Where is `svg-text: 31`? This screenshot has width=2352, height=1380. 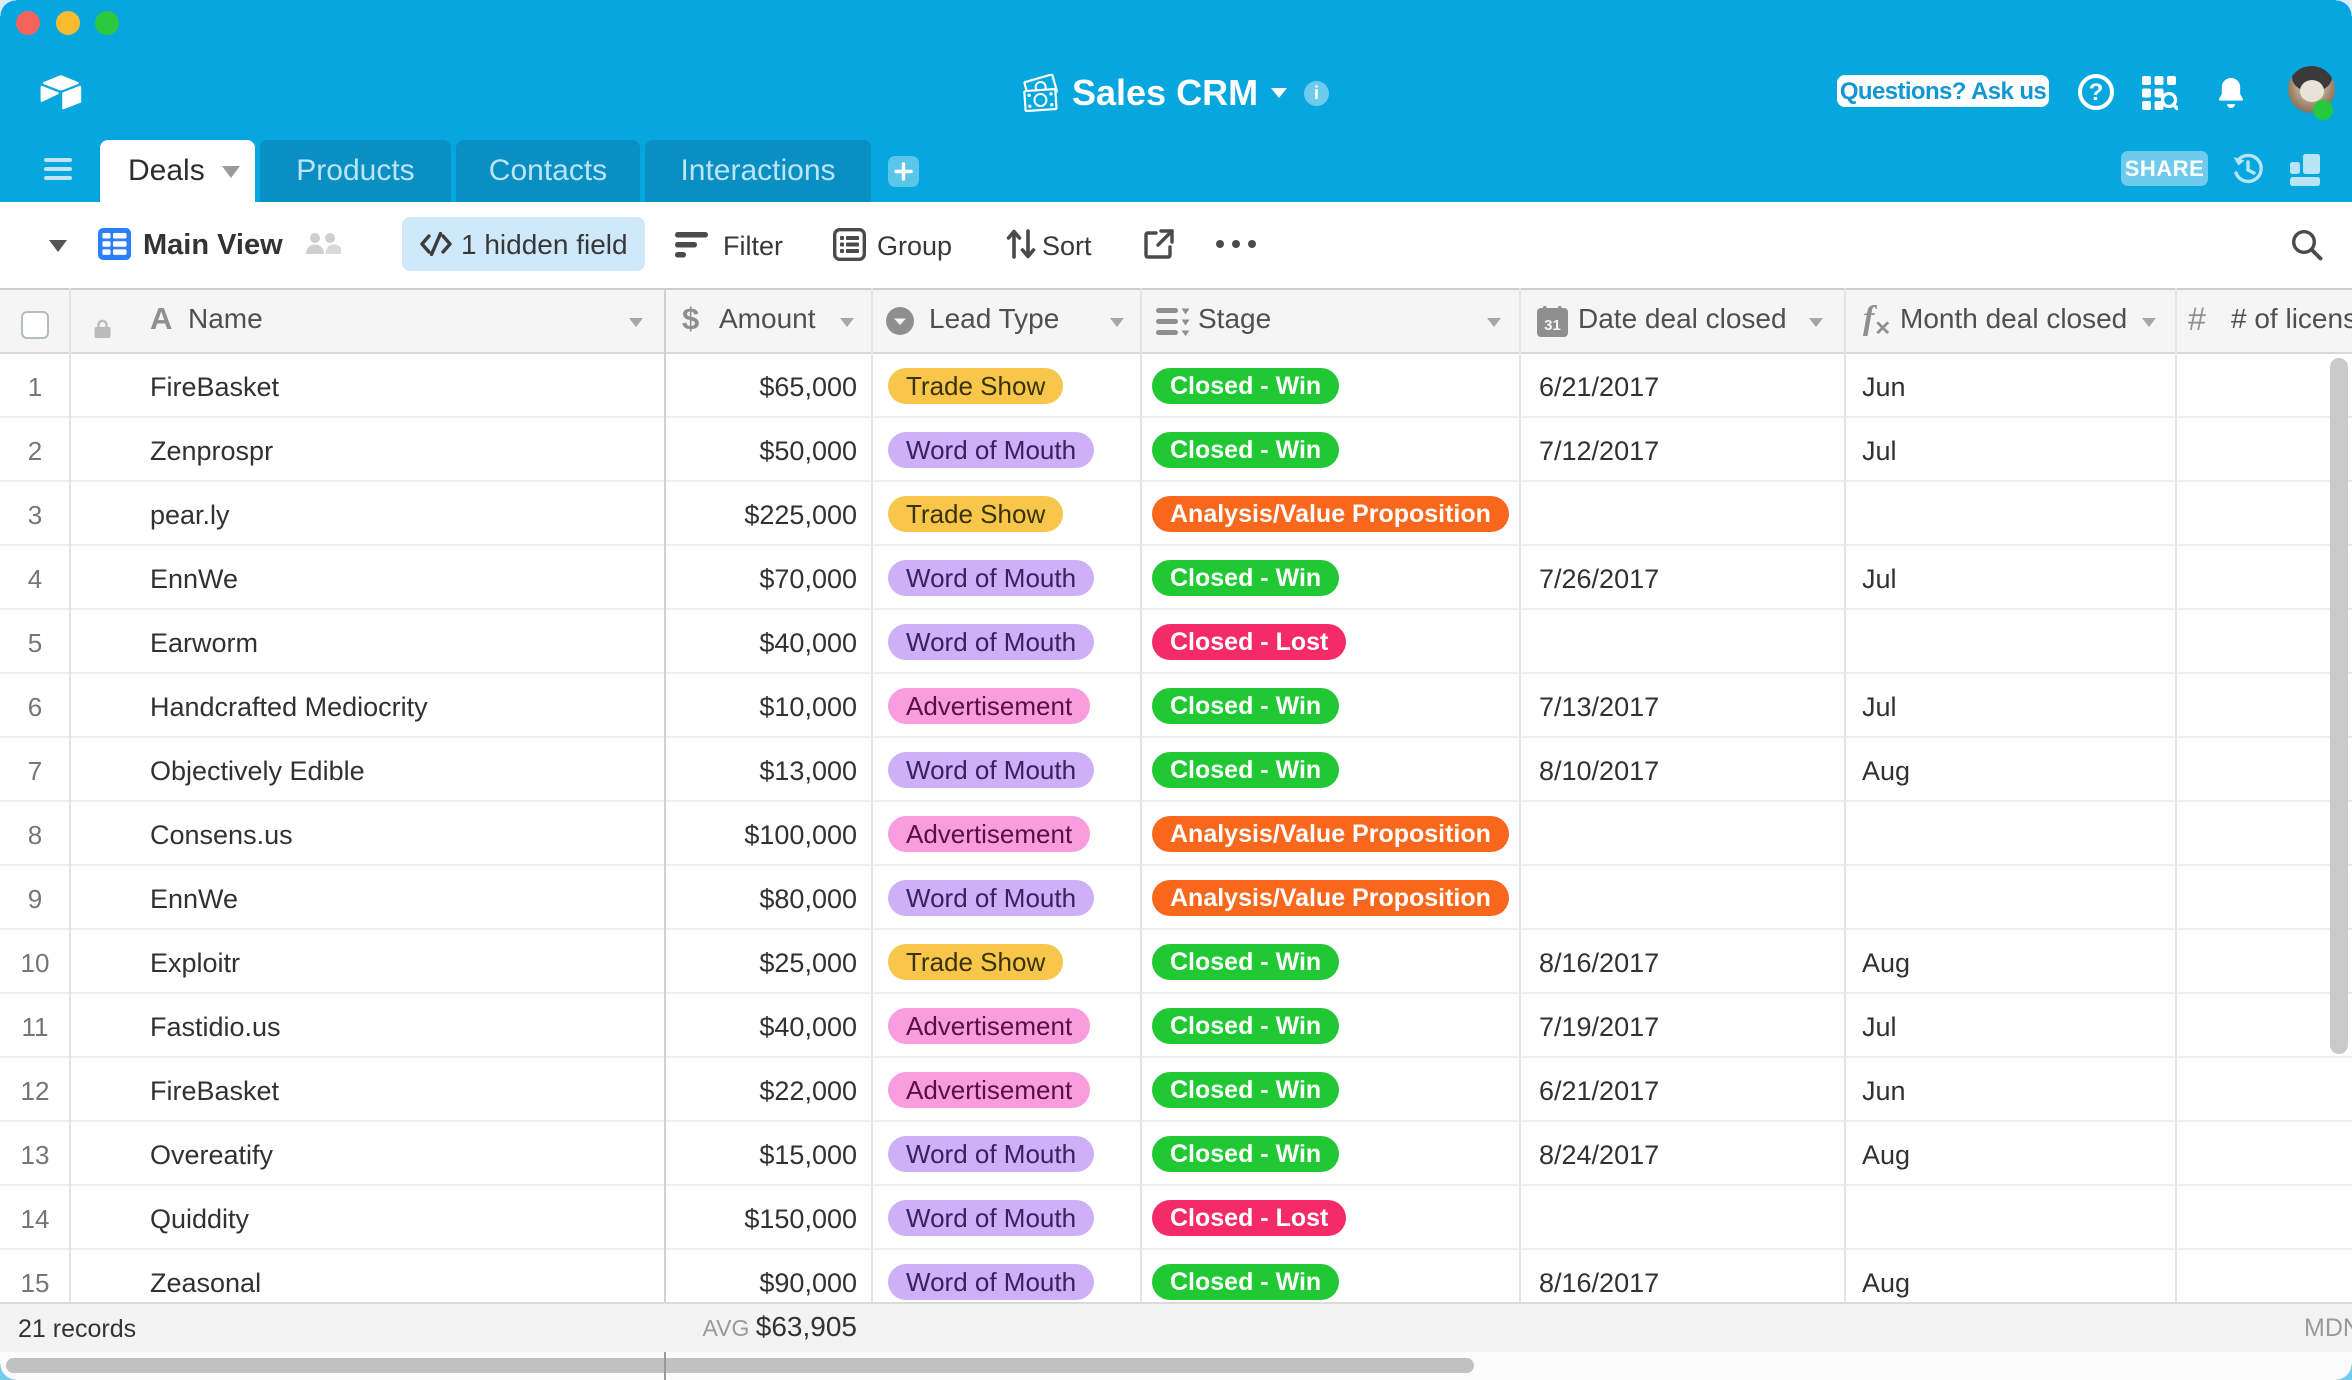
svg-text: 31 is located at coordinates (1552, 325).